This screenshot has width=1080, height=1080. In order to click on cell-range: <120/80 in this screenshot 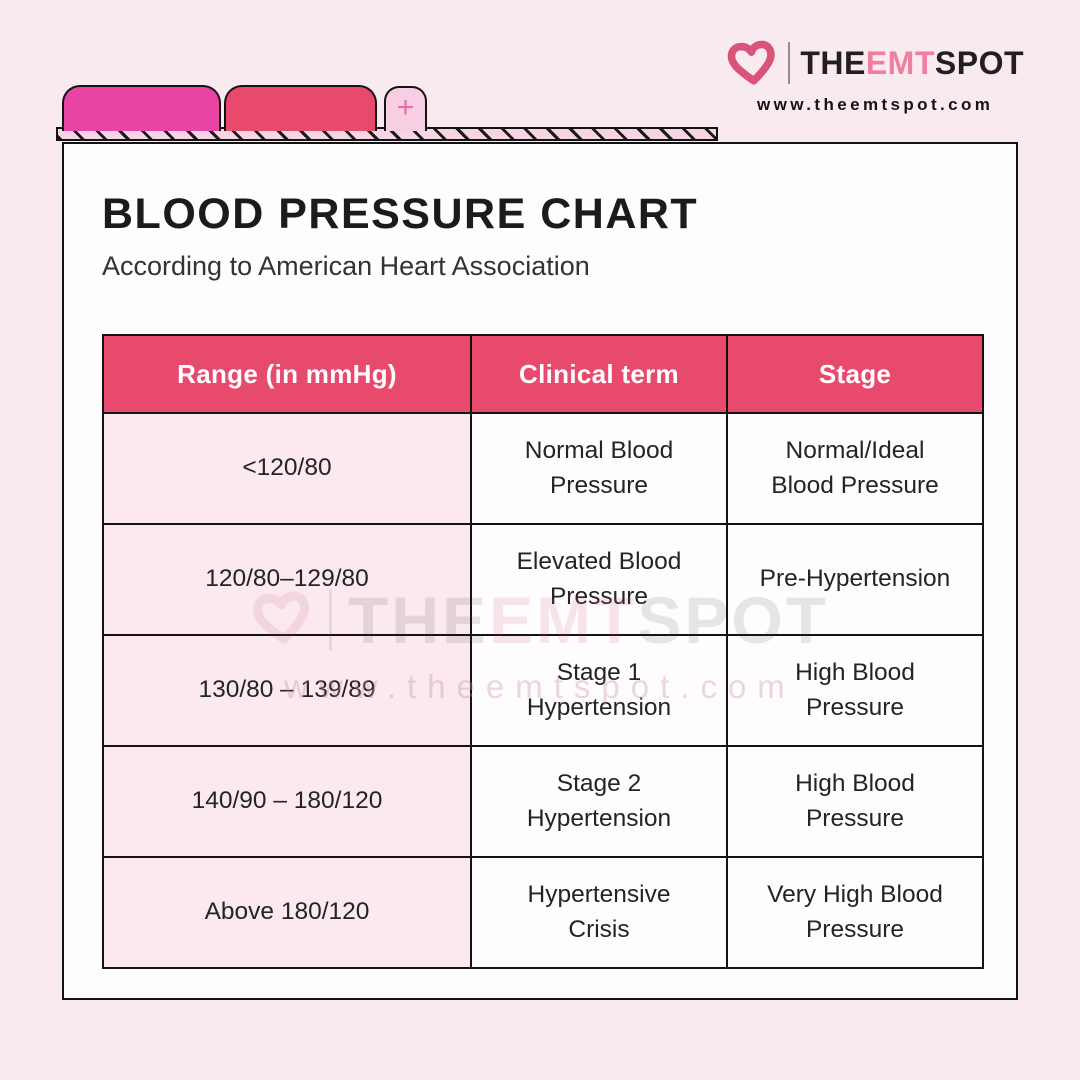, I will do `click(287, 468)`.